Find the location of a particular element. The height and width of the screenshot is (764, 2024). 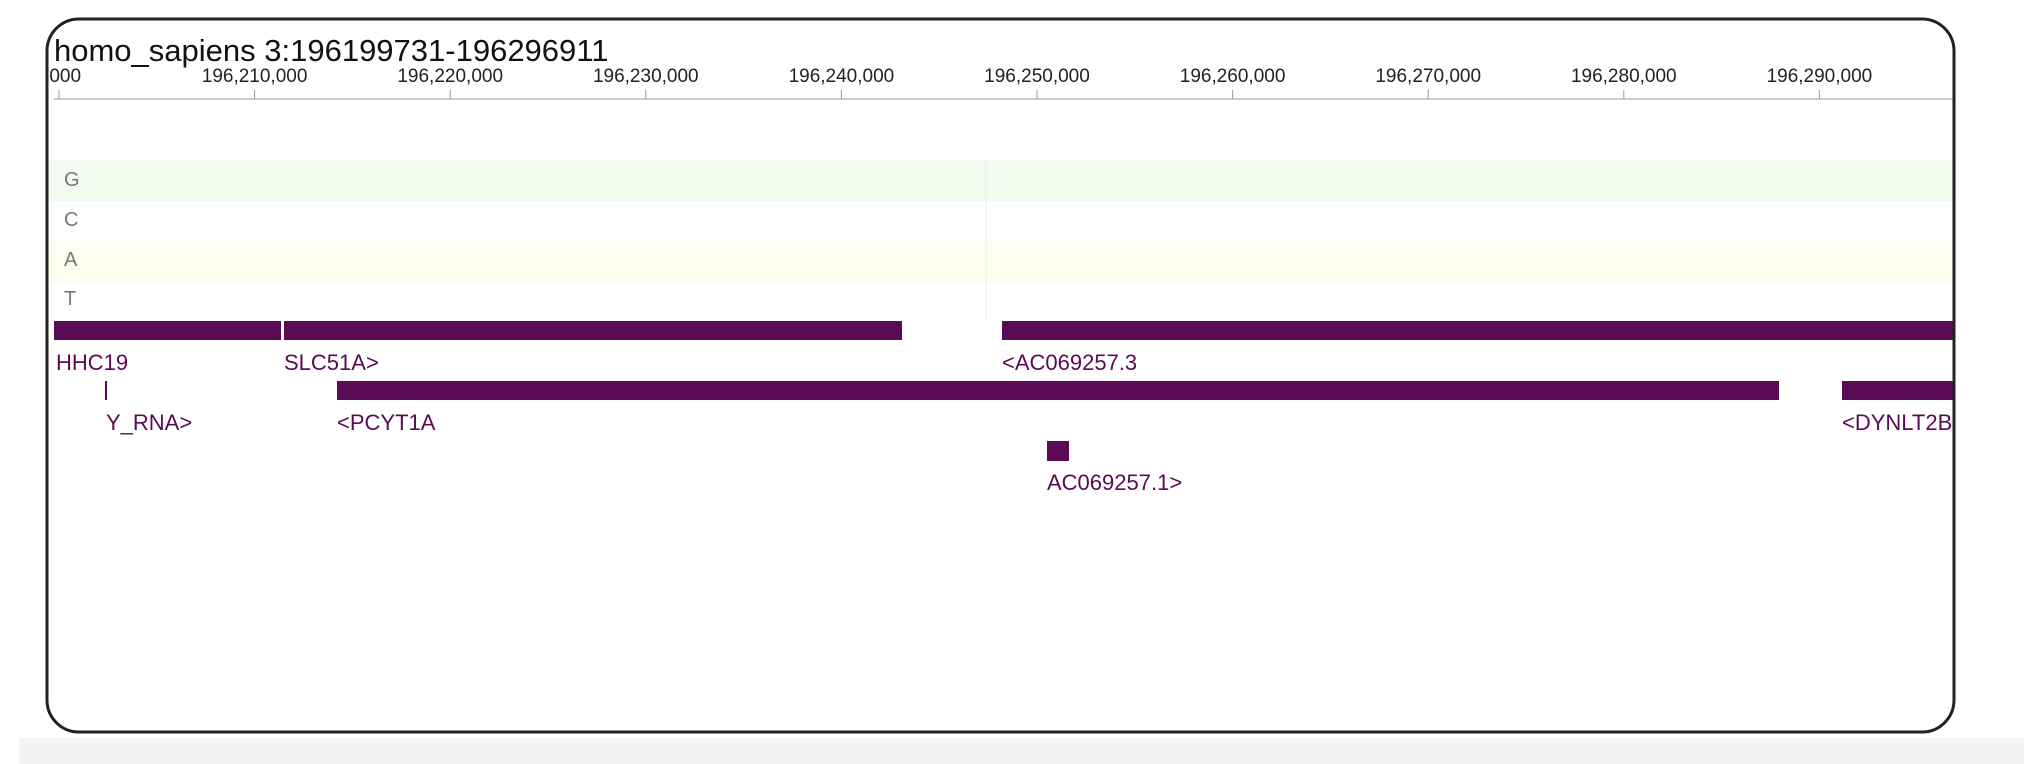

footer-bar is located at coordinates (1021, 751).